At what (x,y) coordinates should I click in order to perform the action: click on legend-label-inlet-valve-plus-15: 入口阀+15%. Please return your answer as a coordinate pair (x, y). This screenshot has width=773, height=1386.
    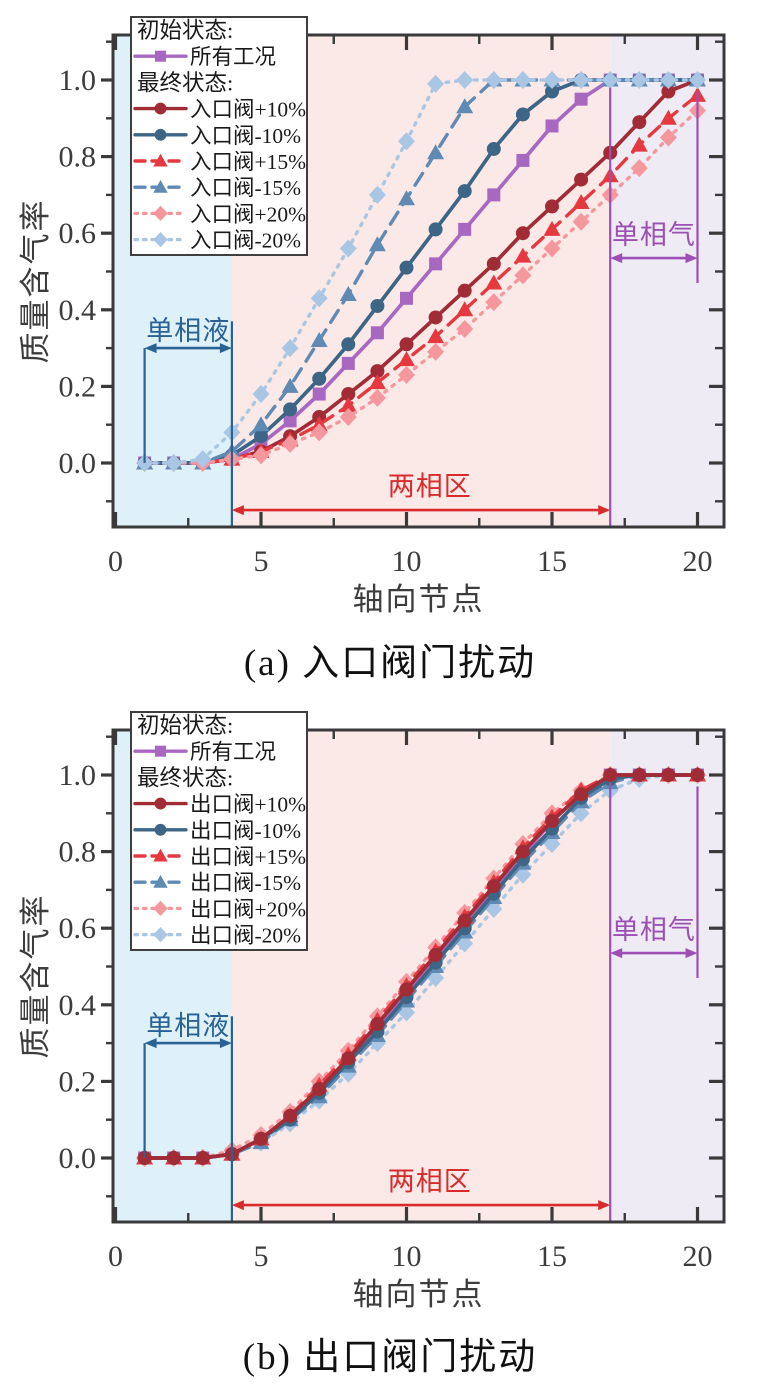
    Looking at the image, I should click on (248, 162).